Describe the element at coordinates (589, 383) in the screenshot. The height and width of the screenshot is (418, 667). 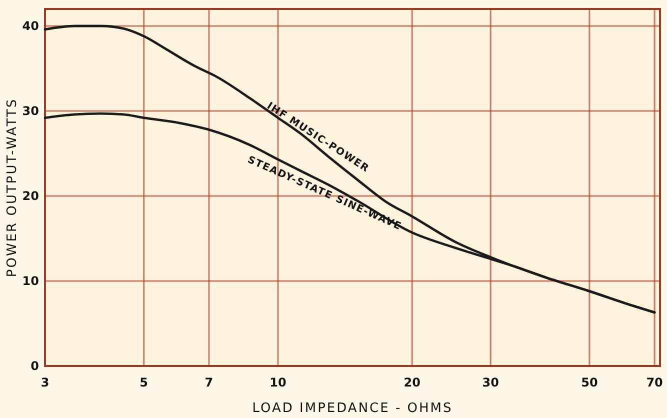
I see `x-tick-label: 50` at that location.